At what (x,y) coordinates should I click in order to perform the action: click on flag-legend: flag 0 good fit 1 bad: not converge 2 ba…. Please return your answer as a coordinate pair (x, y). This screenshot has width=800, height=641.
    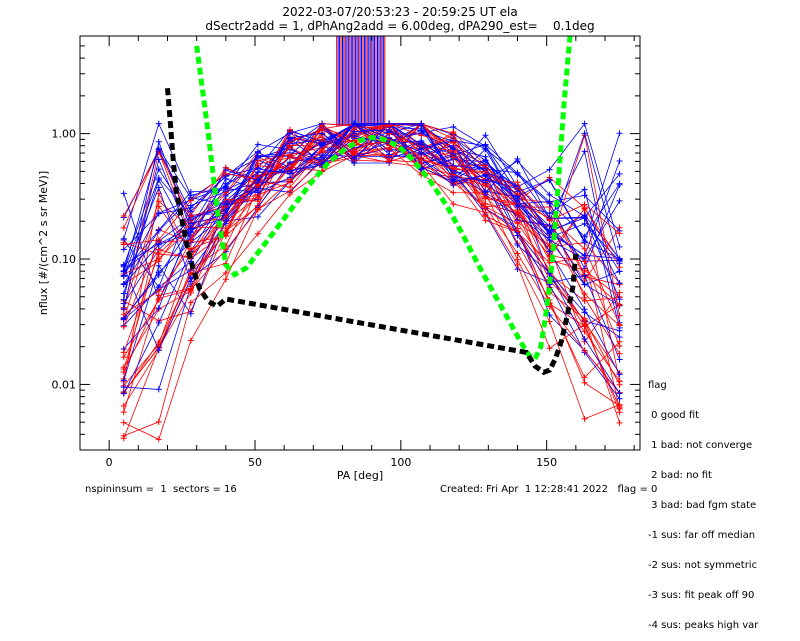
    Looking at the image, I should click on (703, 501).